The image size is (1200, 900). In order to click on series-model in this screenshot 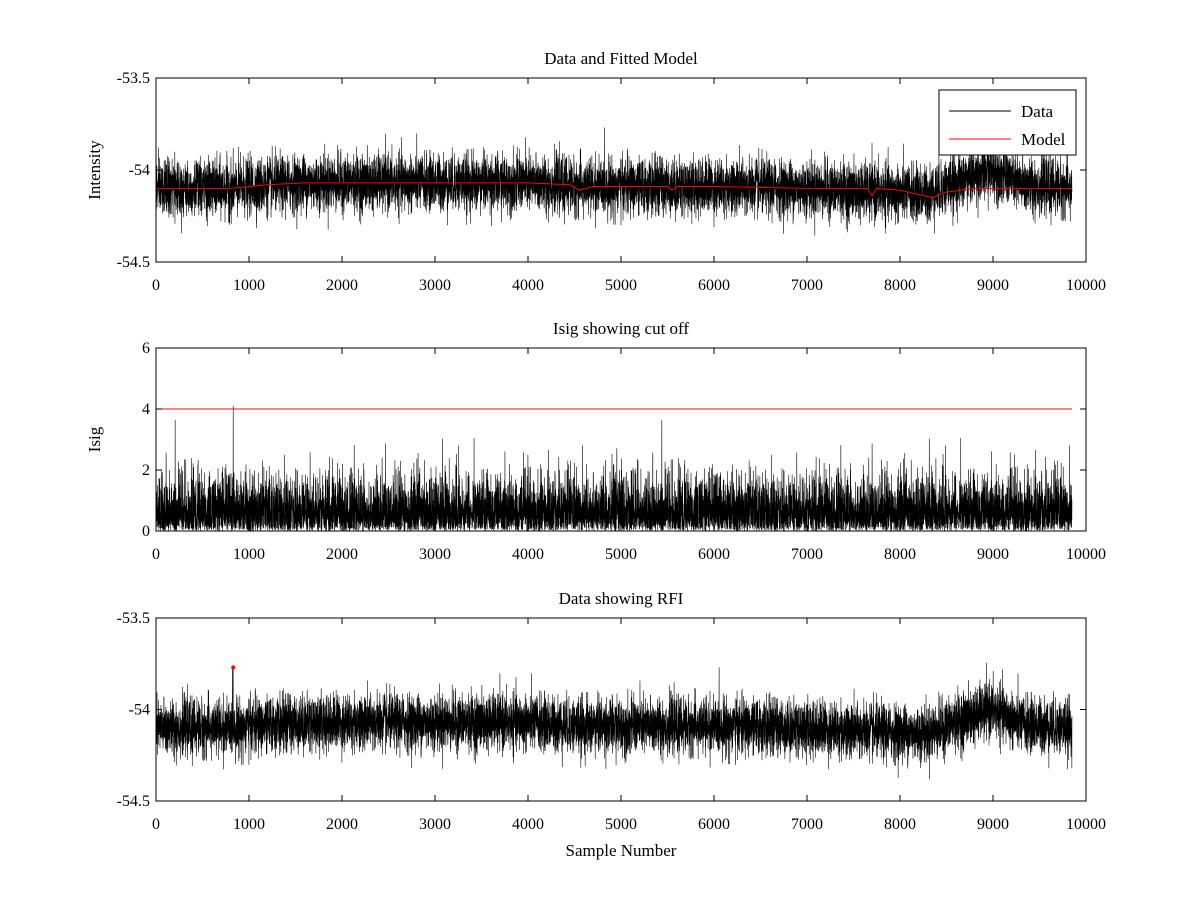, I will do `click(614, 190)`.